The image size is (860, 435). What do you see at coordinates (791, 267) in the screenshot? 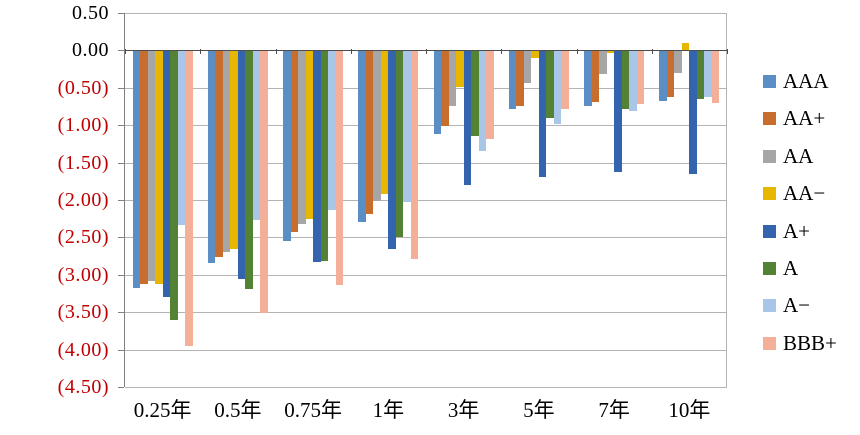
I see `legend-label: A` at bounding box center [791, 267].